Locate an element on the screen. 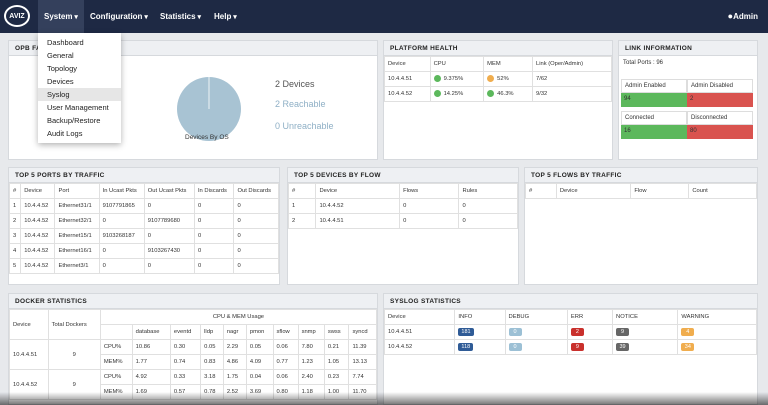 The width and height of the screenshot is (768, 405). table-row: 1 10.4.4.52 Ethernet31/1 9107791865 0 0 0 is located at coordinates (144, 206).